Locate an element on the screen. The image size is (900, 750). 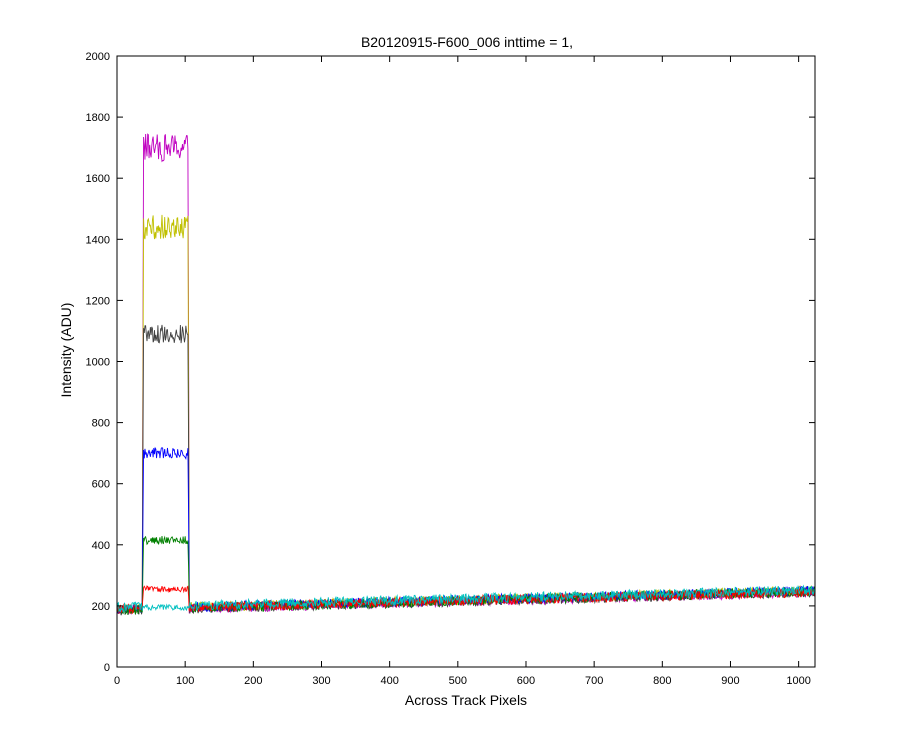
y-axis-label: Intensity (ADU) is located at coordinates (66, 350).